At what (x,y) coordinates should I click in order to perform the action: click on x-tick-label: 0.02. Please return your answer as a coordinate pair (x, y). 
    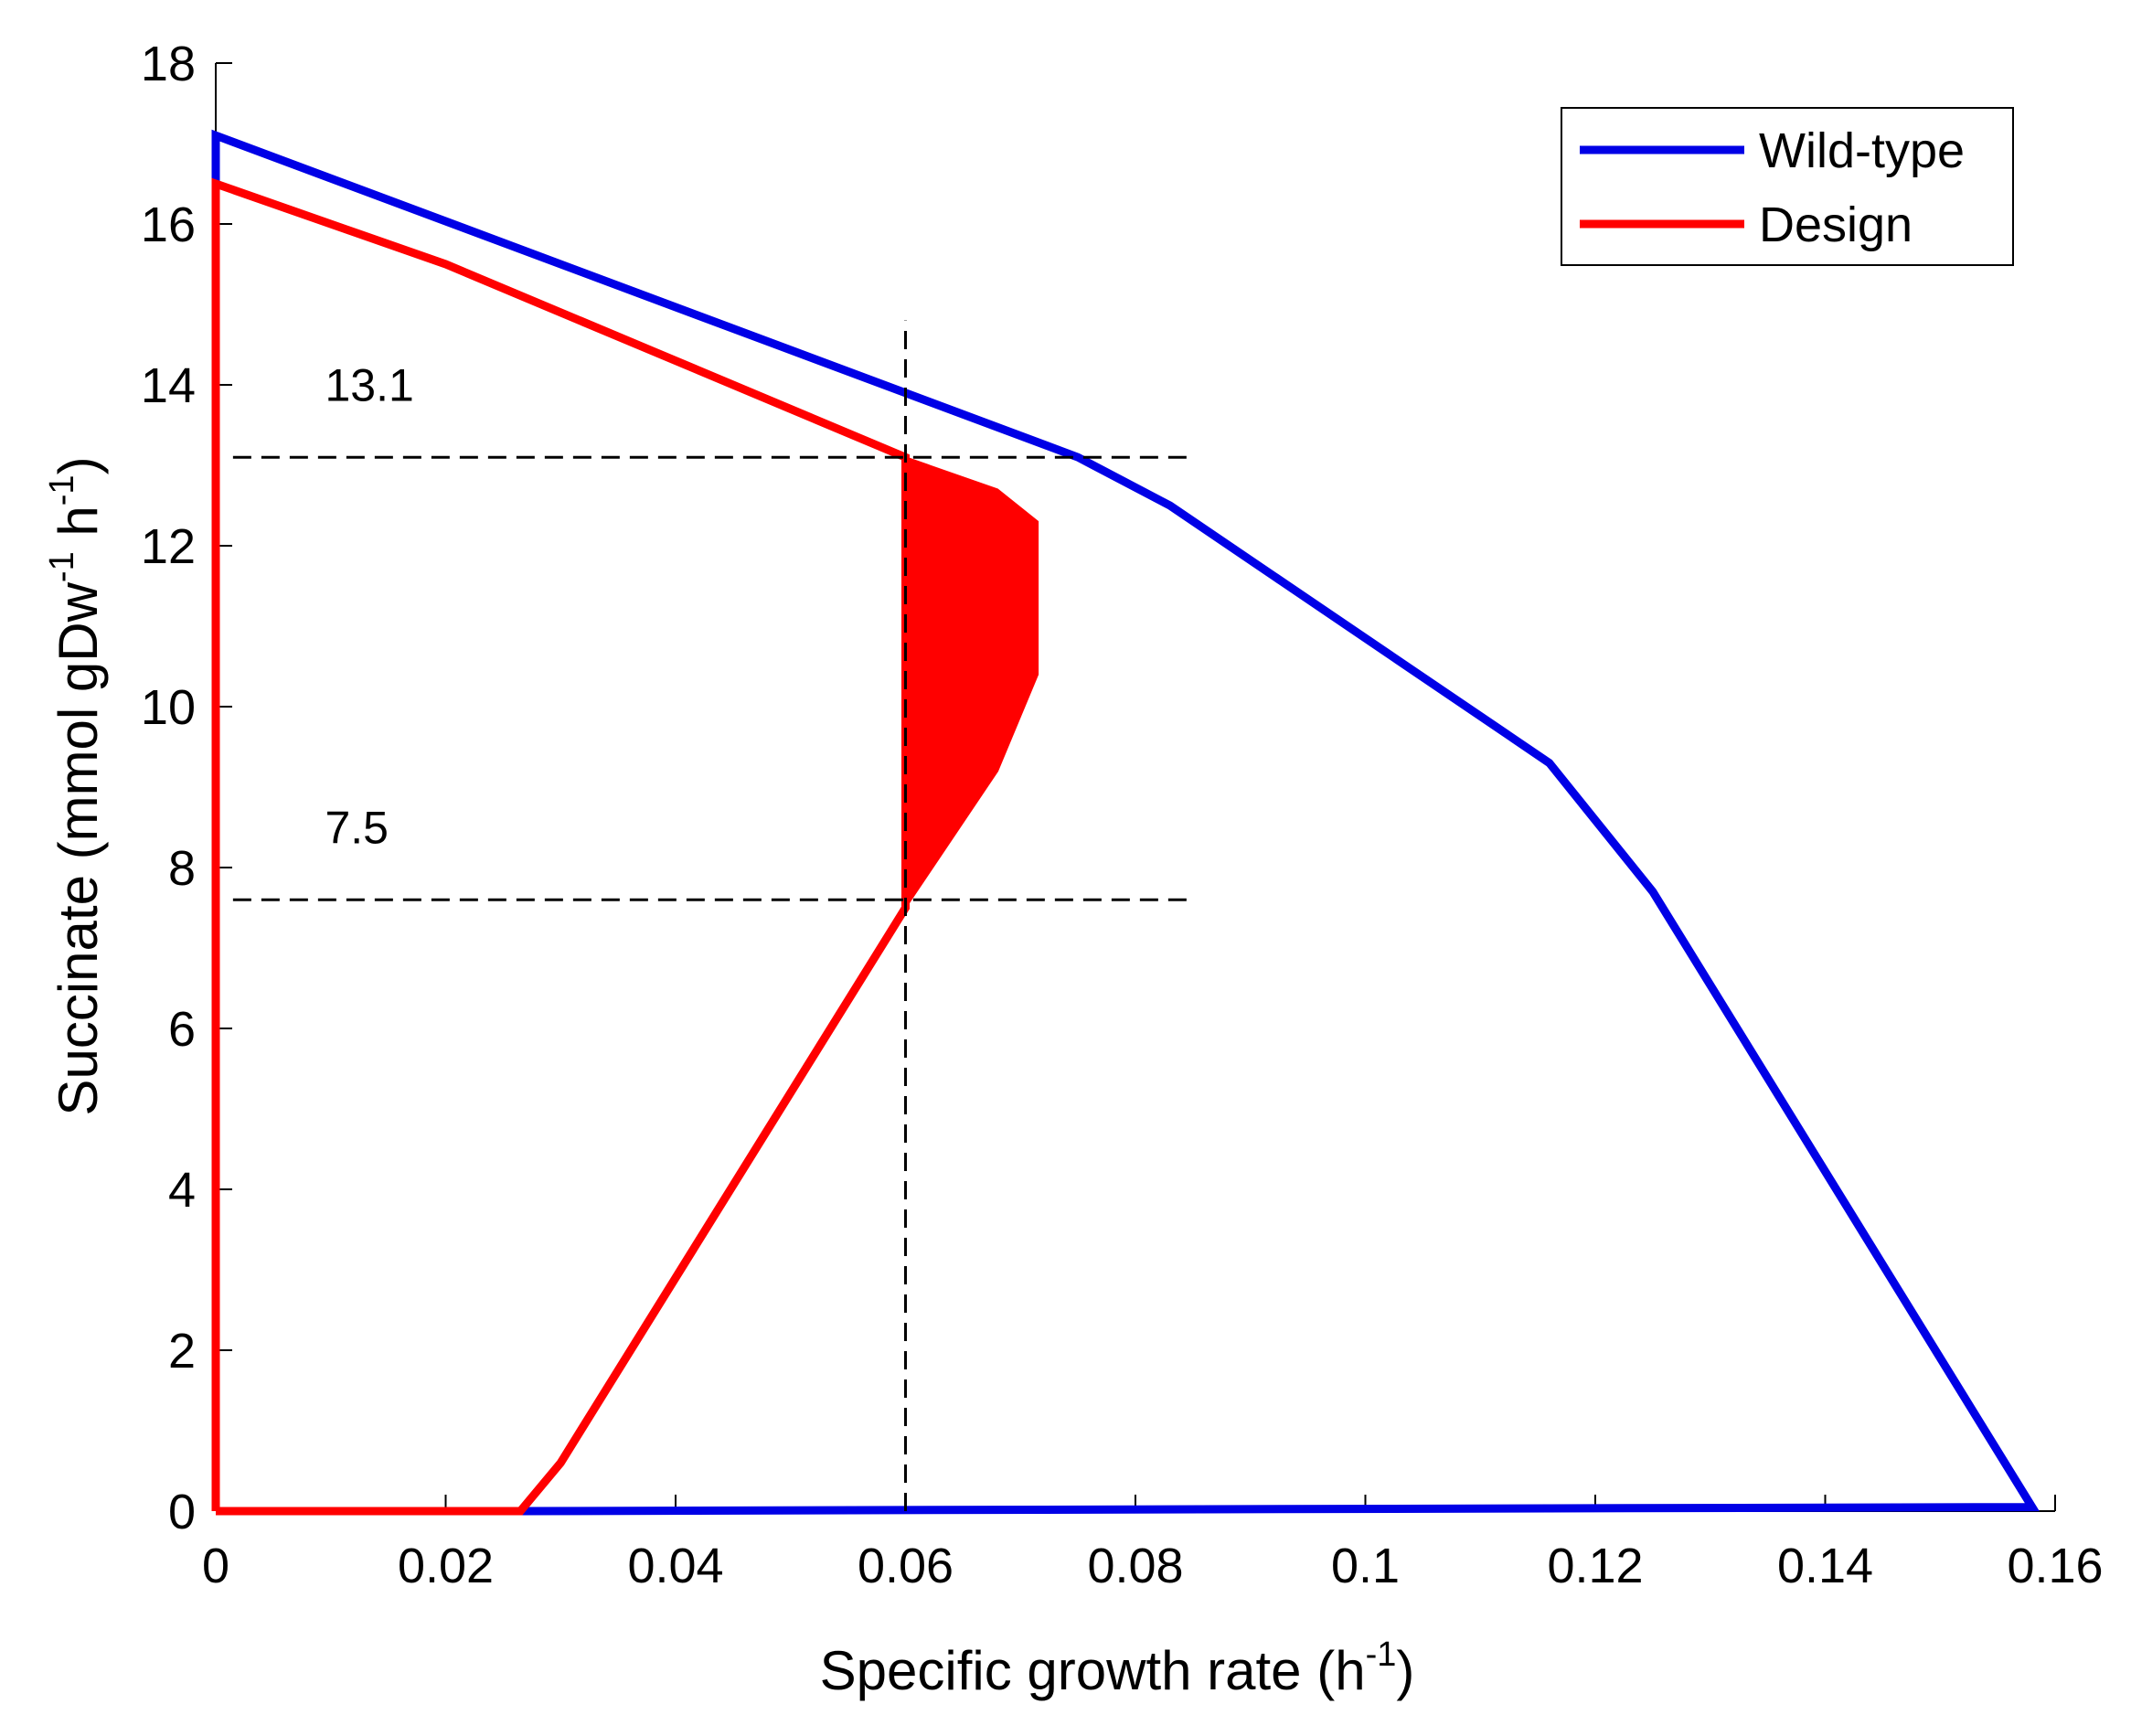
    Looking at the image, I should click on (446, 1566).